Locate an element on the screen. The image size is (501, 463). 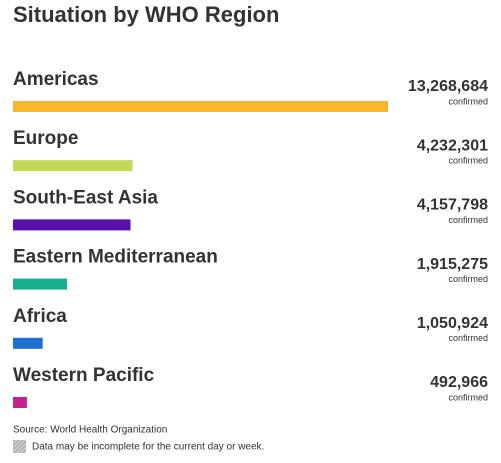
value-label: 13,268,684 is located at coordinates (448, 86).